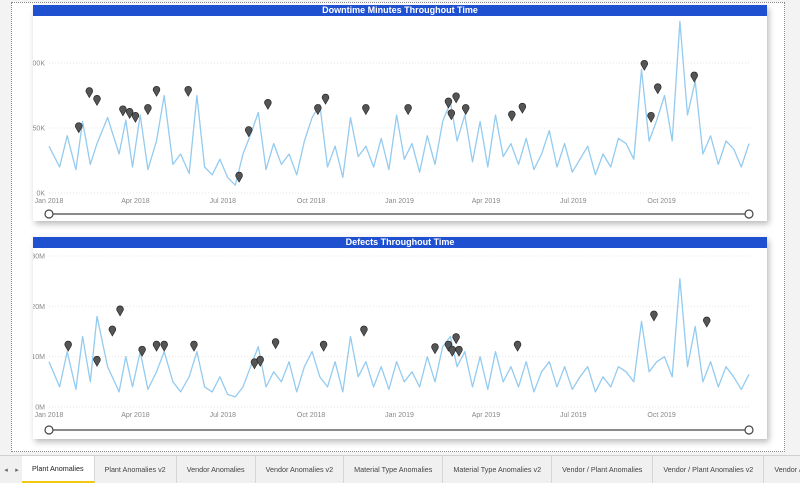 The width and height of the screenshot is (800, 483). I want to click on tab-vendor-plant-a: Vendor / Plant A, so click(782, 469).